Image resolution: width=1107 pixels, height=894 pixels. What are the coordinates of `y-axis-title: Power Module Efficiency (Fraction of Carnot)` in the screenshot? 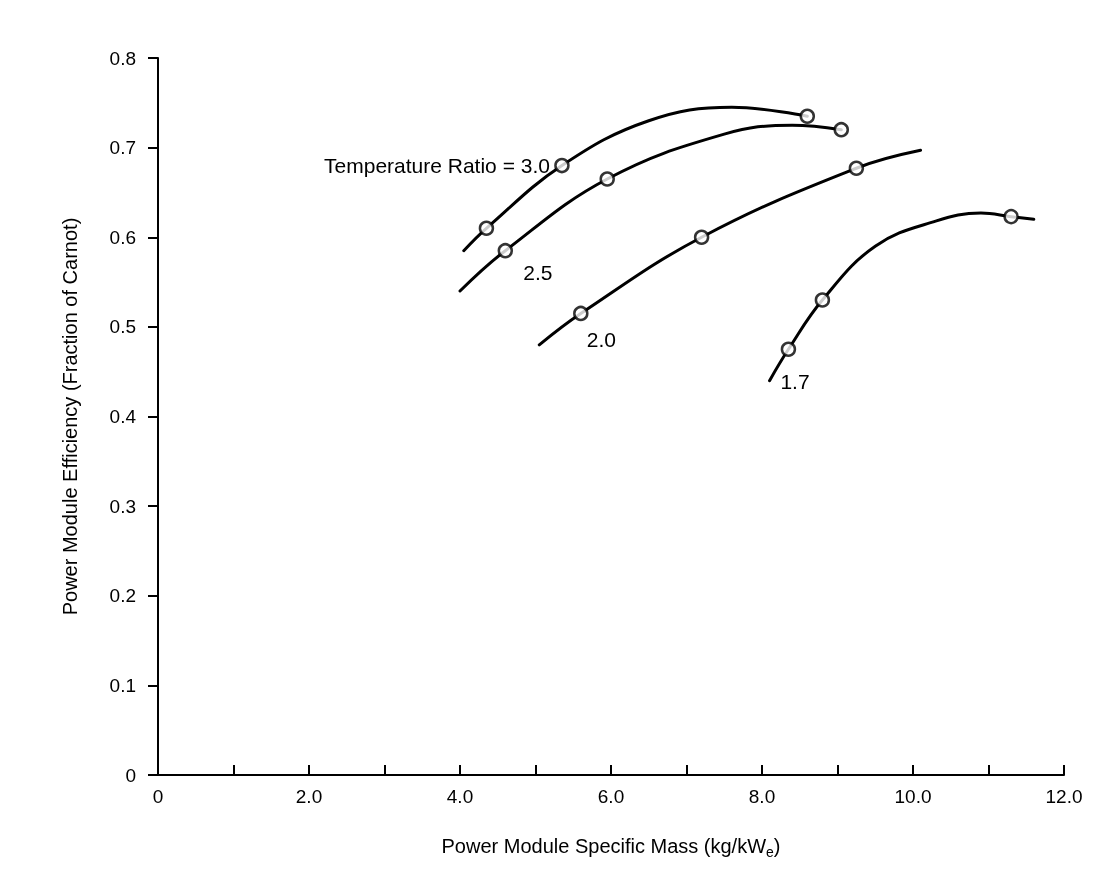 It's located at (70, 416).